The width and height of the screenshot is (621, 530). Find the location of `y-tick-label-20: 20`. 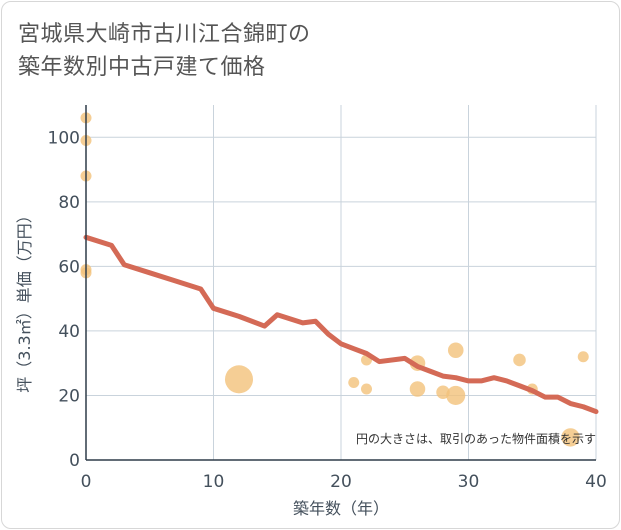

y-tick-label-20: 20 is located at coordinates (69, 396).